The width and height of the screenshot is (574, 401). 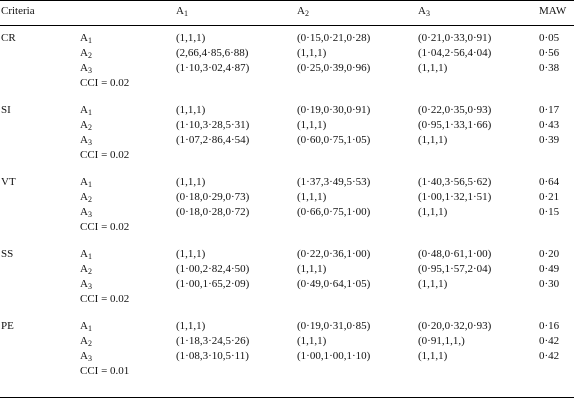 What do you see at coordinates (334, 356) in the screenshot?
I see `cell-a2: (1·00,1·00,1·10)` at bounding box center [334, 356].